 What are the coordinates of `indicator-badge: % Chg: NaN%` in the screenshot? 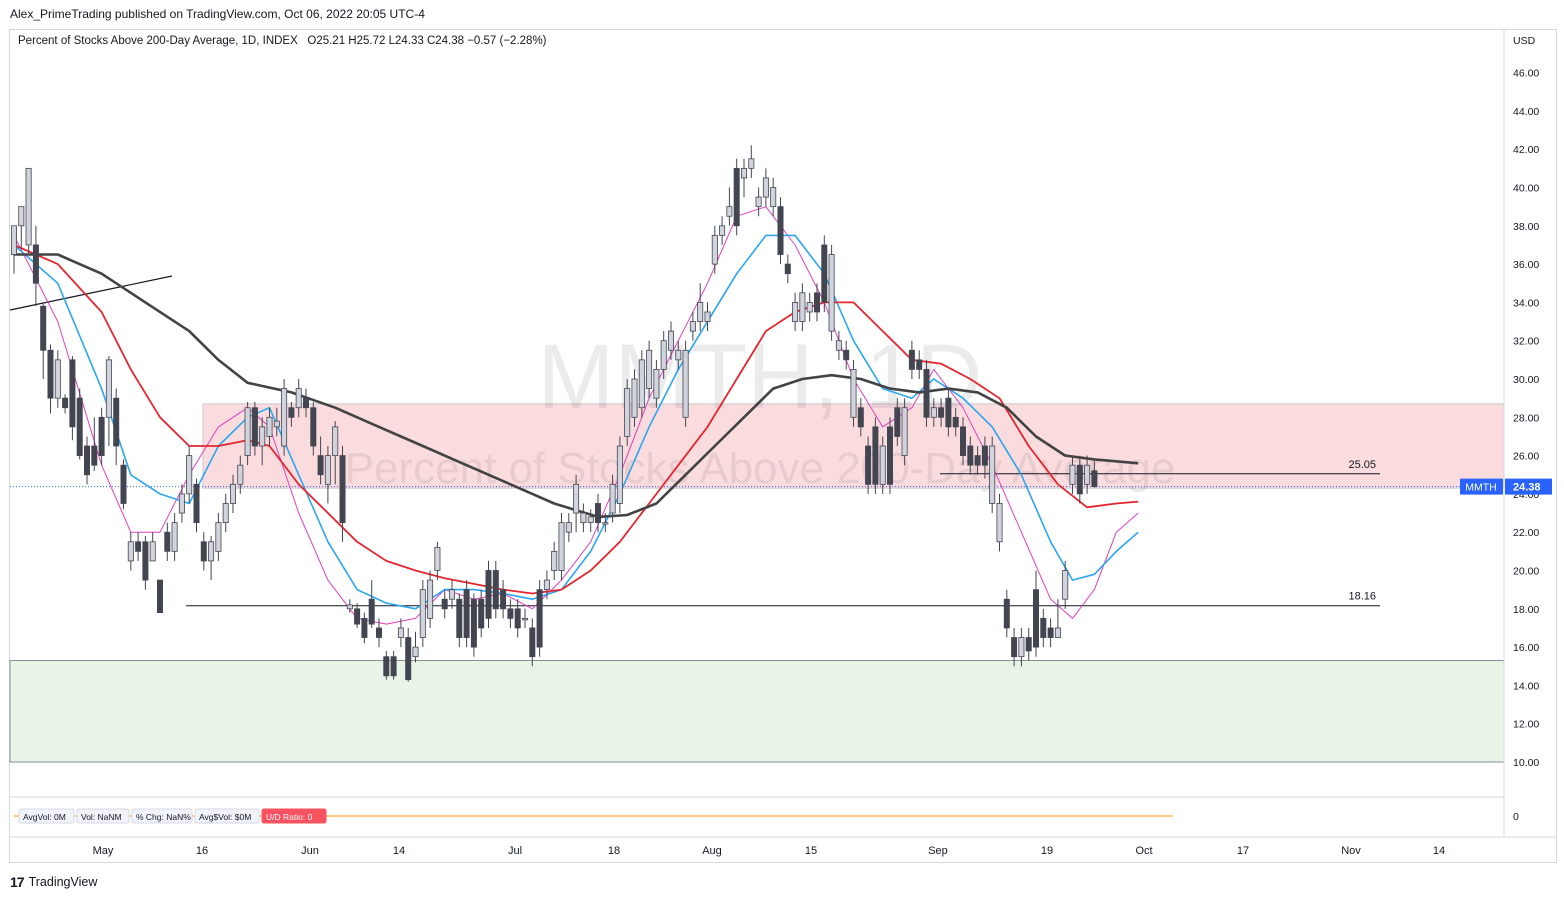 It's located at (162, 816).